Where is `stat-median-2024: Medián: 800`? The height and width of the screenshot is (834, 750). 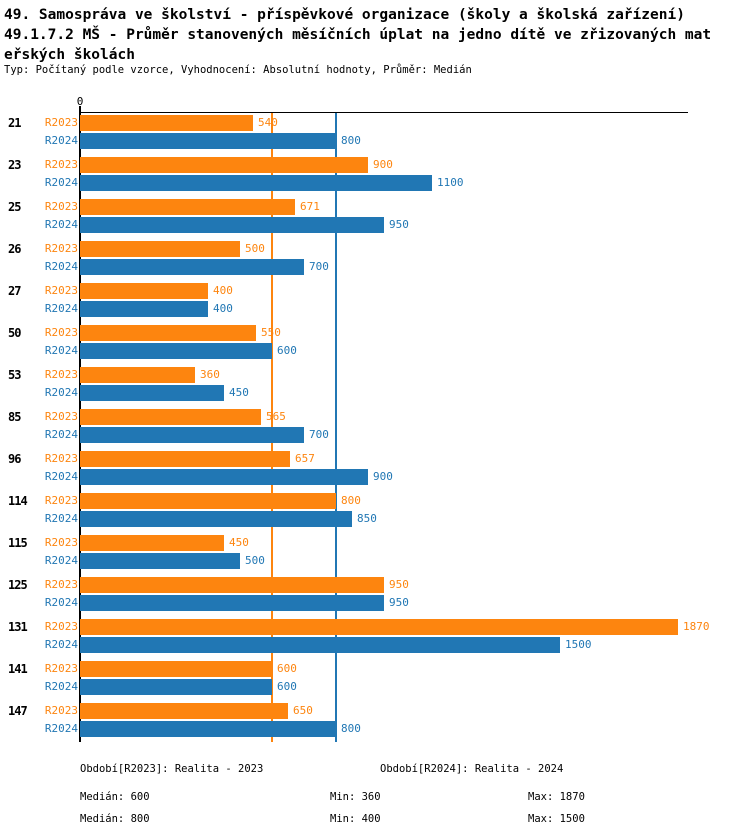 stat-median-2024: Medián: 800 is located at coordinates (115, 819).